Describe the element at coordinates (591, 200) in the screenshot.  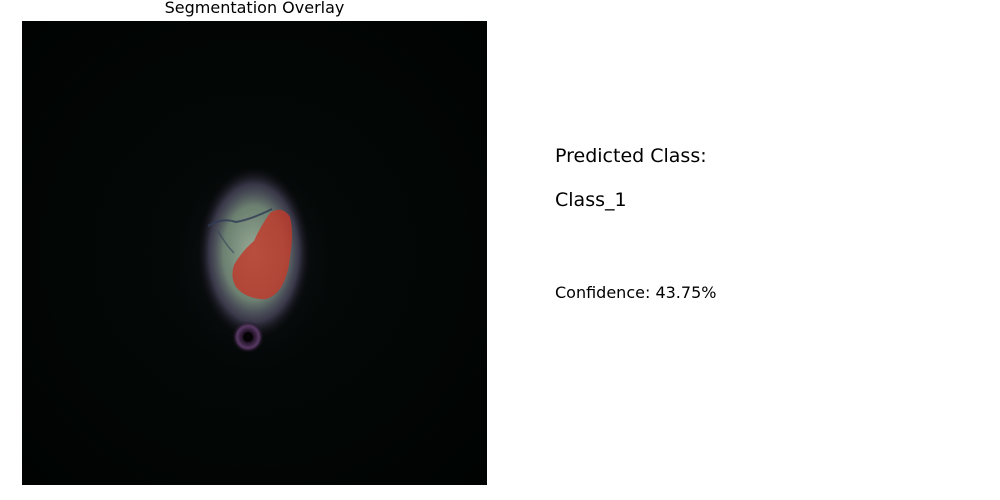
I see `predicted-class-value: Class_1` at that location.